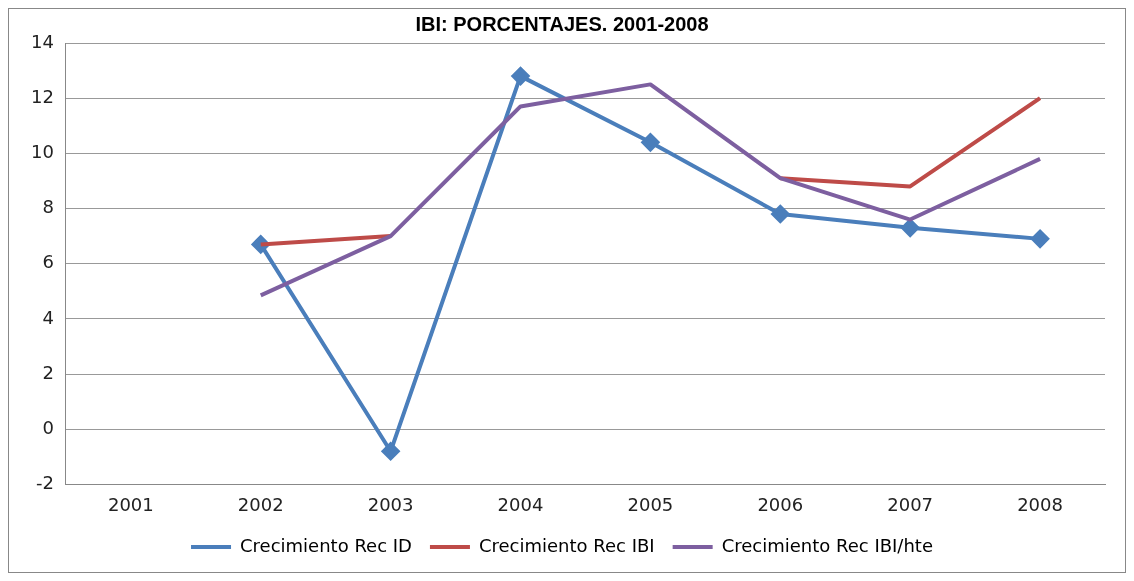 The width and height of the screenshot is (1134, 581). Describe the element at coordinates (44, 483) in the screenshot. I see `y-tick-label: -2` at that location.